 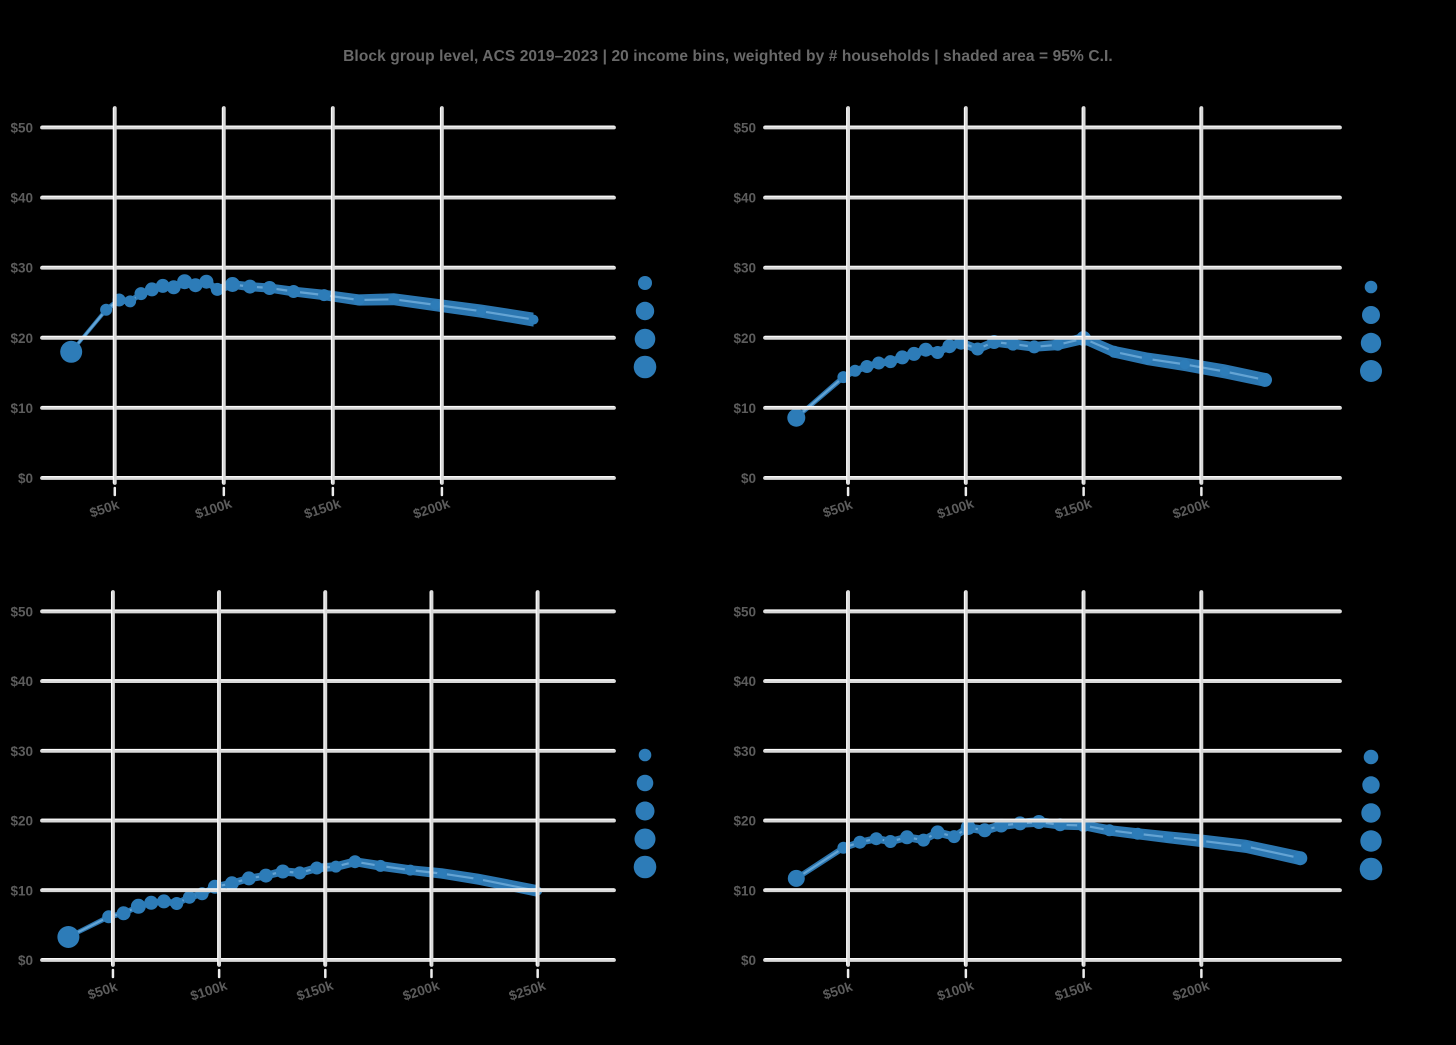 I want to click on mean-line, so click(x=1048, y=850).